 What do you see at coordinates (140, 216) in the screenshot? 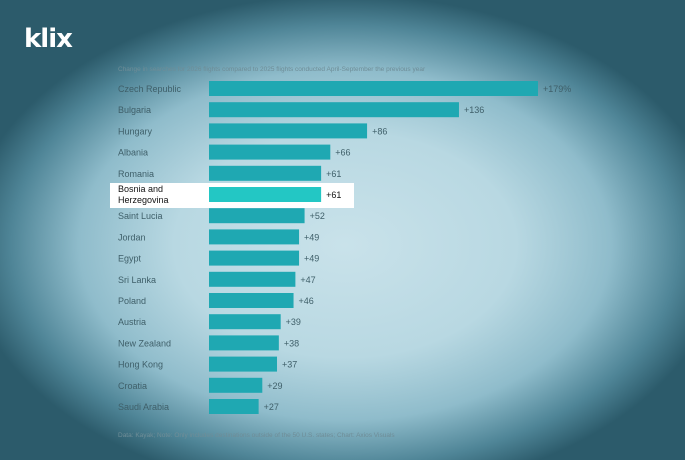
I see `category-label: Saint Lucia` at bounding box center [140, 216].